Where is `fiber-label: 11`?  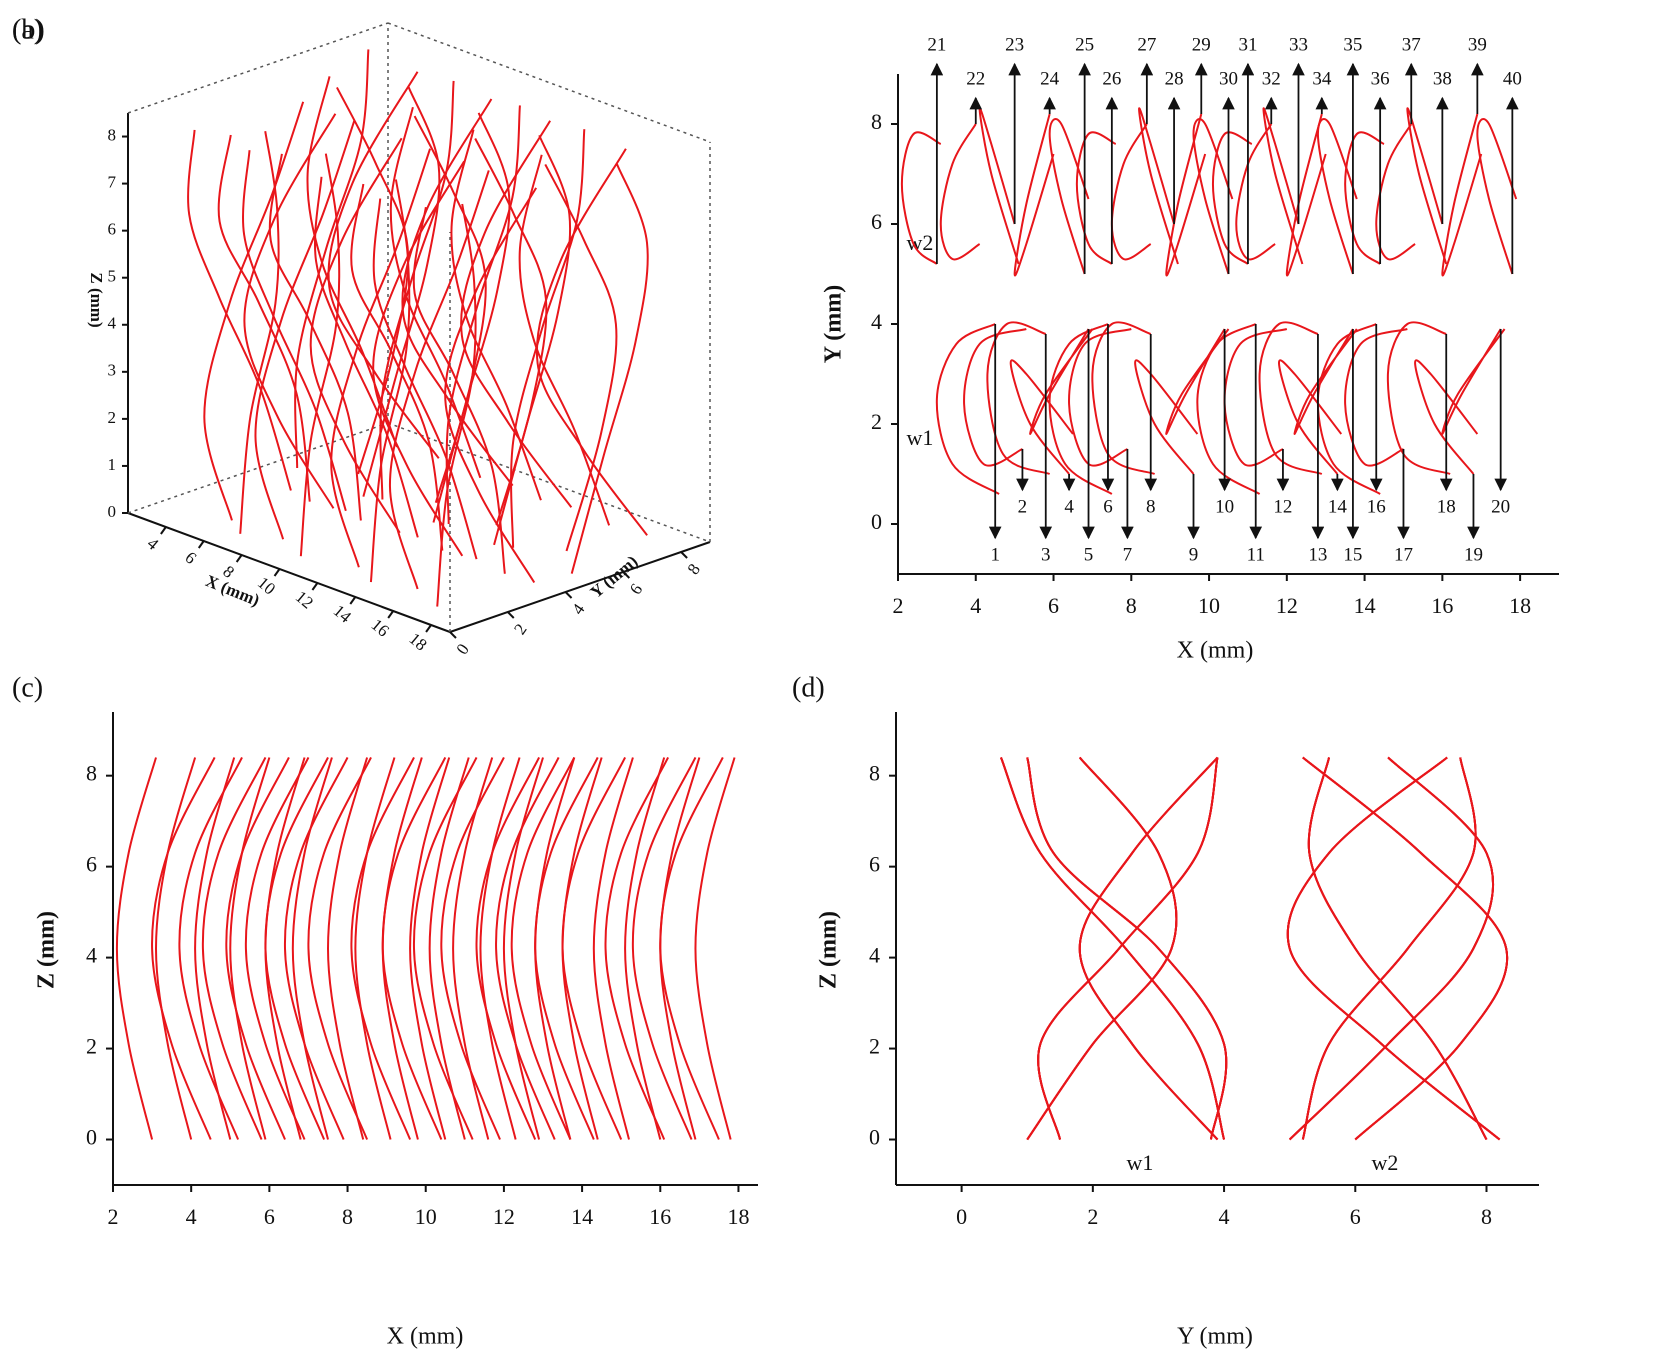
fiber-label: 11 is located at coordinates (1256, 554).